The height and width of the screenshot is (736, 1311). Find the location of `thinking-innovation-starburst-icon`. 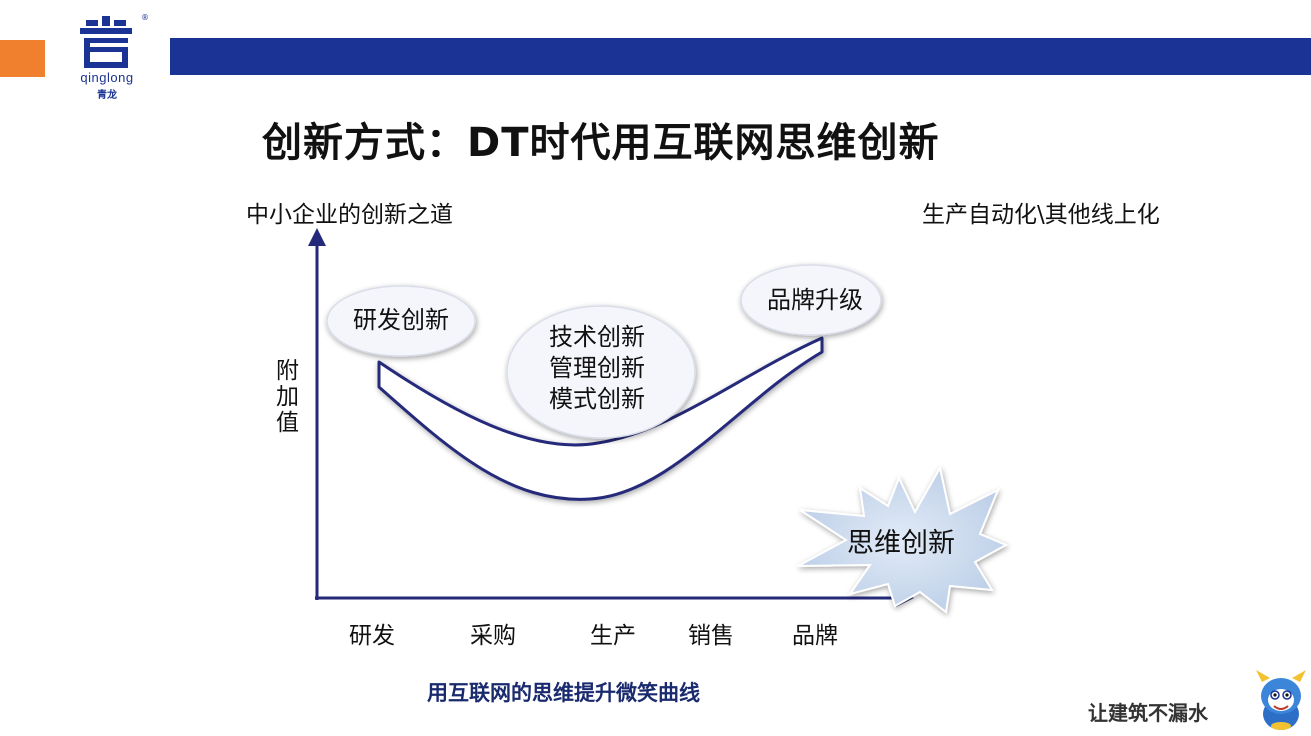

thinking-innovation-starburst-icon is located at coordinates (903, 539).